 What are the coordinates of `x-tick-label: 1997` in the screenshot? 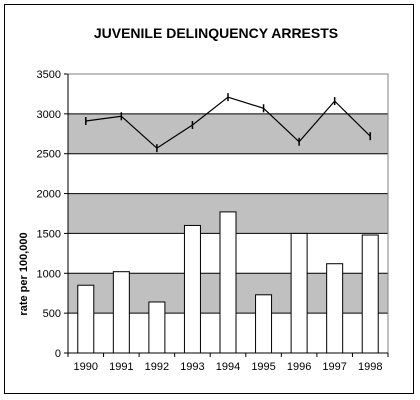 It's located at (334, 367).